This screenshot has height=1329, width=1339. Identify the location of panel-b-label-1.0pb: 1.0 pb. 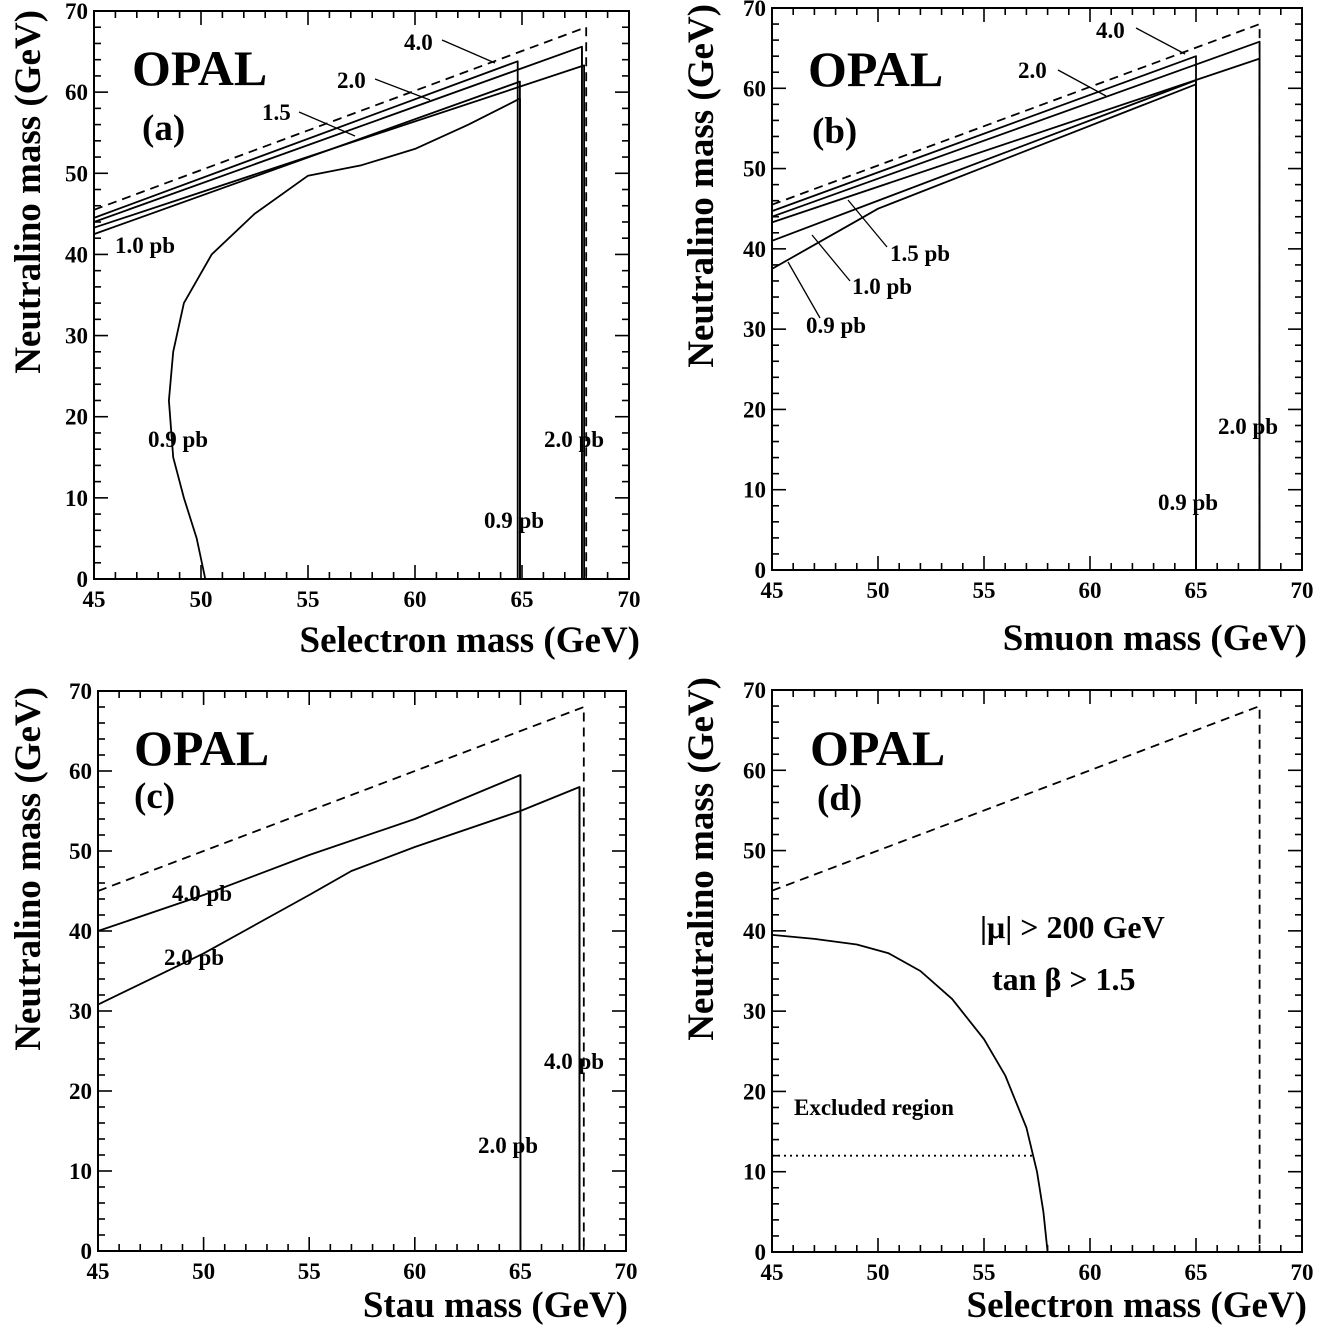
(882, 286).